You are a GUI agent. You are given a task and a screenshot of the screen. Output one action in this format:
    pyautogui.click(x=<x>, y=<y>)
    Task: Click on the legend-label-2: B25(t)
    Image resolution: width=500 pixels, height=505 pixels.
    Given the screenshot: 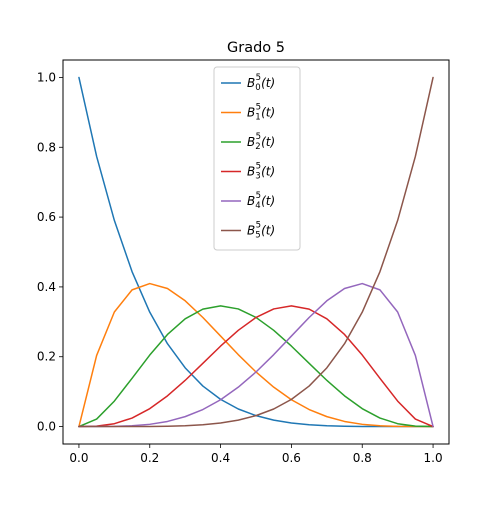 What is the action you would take?
    pyautogui.click(x=261, y=142)
    